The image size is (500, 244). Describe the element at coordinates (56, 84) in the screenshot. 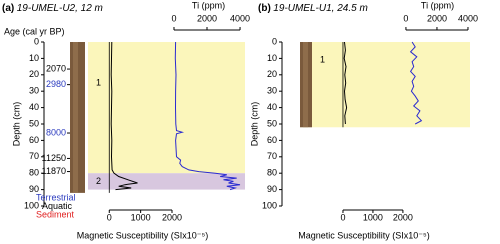

I see `age-label: 2980` at that location.